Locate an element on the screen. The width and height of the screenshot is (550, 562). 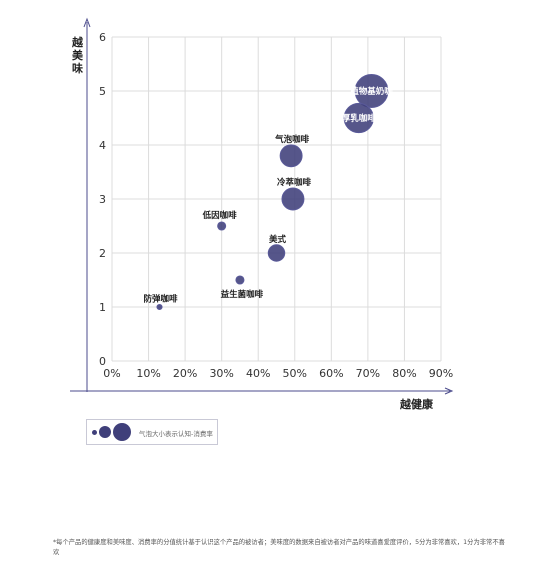
x-axis-arrow is located at coordinates (449, 391).